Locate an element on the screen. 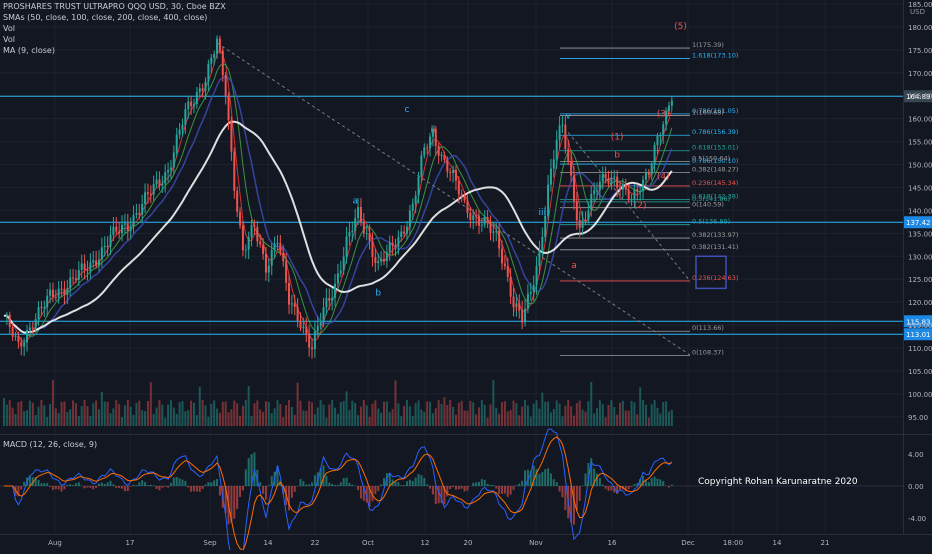 The width and height of the screenshot is (932, 554). price-tick: 165.00 is located at coordinates (920, 97).